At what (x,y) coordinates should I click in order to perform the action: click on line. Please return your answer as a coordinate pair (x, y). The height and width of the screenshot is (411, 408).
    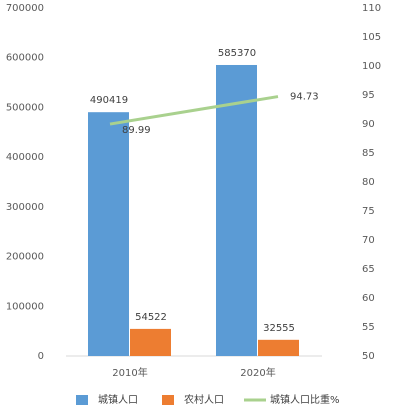
    Looking at the image, I should click on (194, 110).